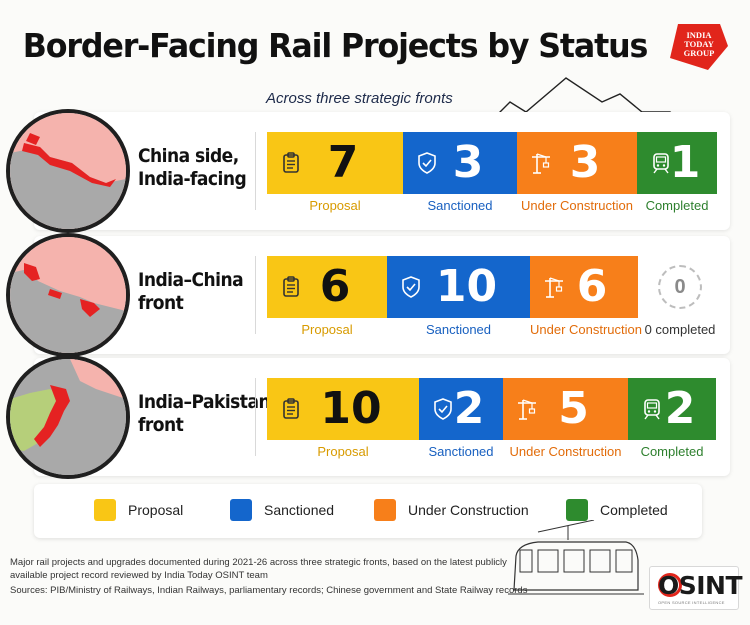  Describe the element at coordinates (691, 602) in the screenshot. I see `osint-tagline: OPEN SOURCE INTELLIGENCE` at that location.